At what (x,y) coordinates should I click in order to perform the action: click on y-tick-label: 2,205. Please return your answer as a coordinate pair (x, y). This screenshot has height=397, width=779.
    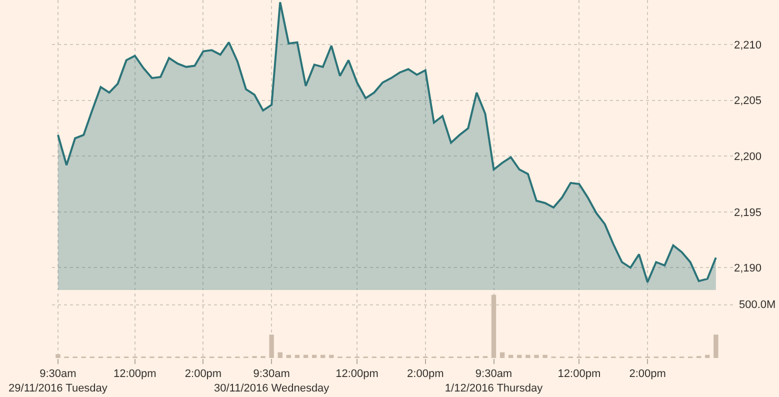
    Looking at the image, I should click on (748, 101).